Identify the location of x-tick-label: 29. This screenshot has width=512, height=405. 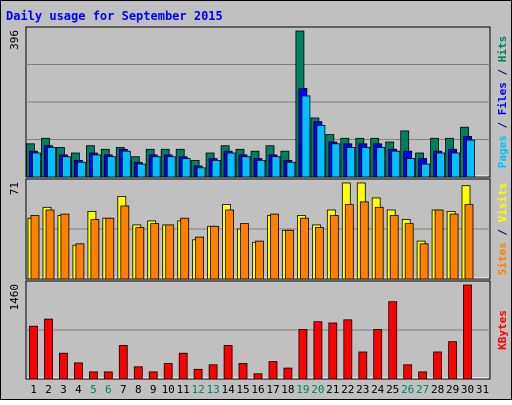
(452, 389).